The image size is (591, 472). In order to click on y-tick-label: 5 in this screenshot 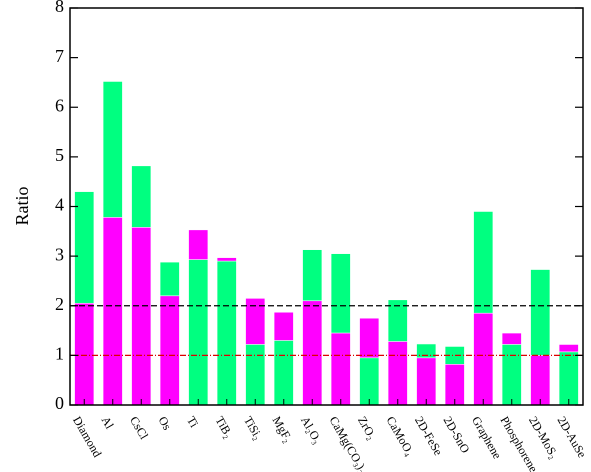, I will do `click(59, 155)`.